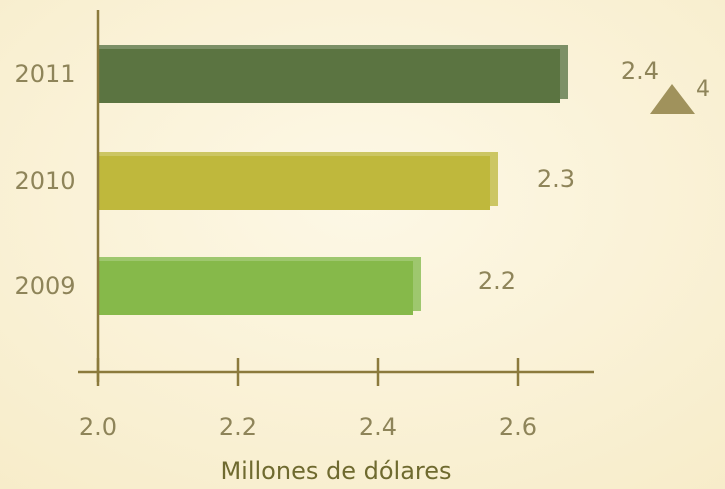 This screenshot has height=489, width=725. Describe the element at coordinates (44, 181) in the screenshot. I see `y-tick-label: 2010` at that location.